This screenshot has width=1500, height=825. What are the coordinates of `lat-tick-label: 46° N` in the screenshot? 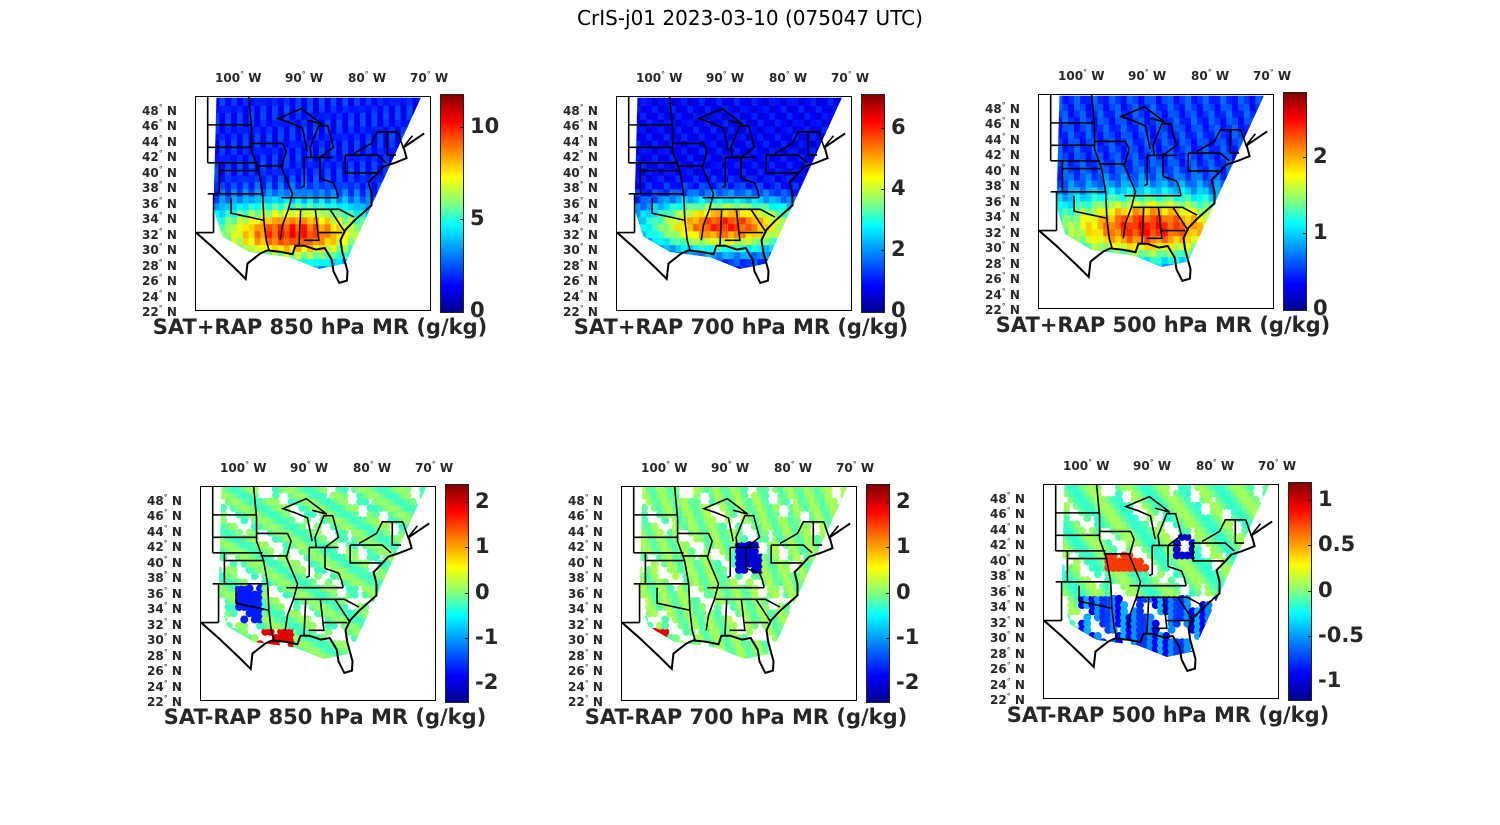 It's located at (164, 516).